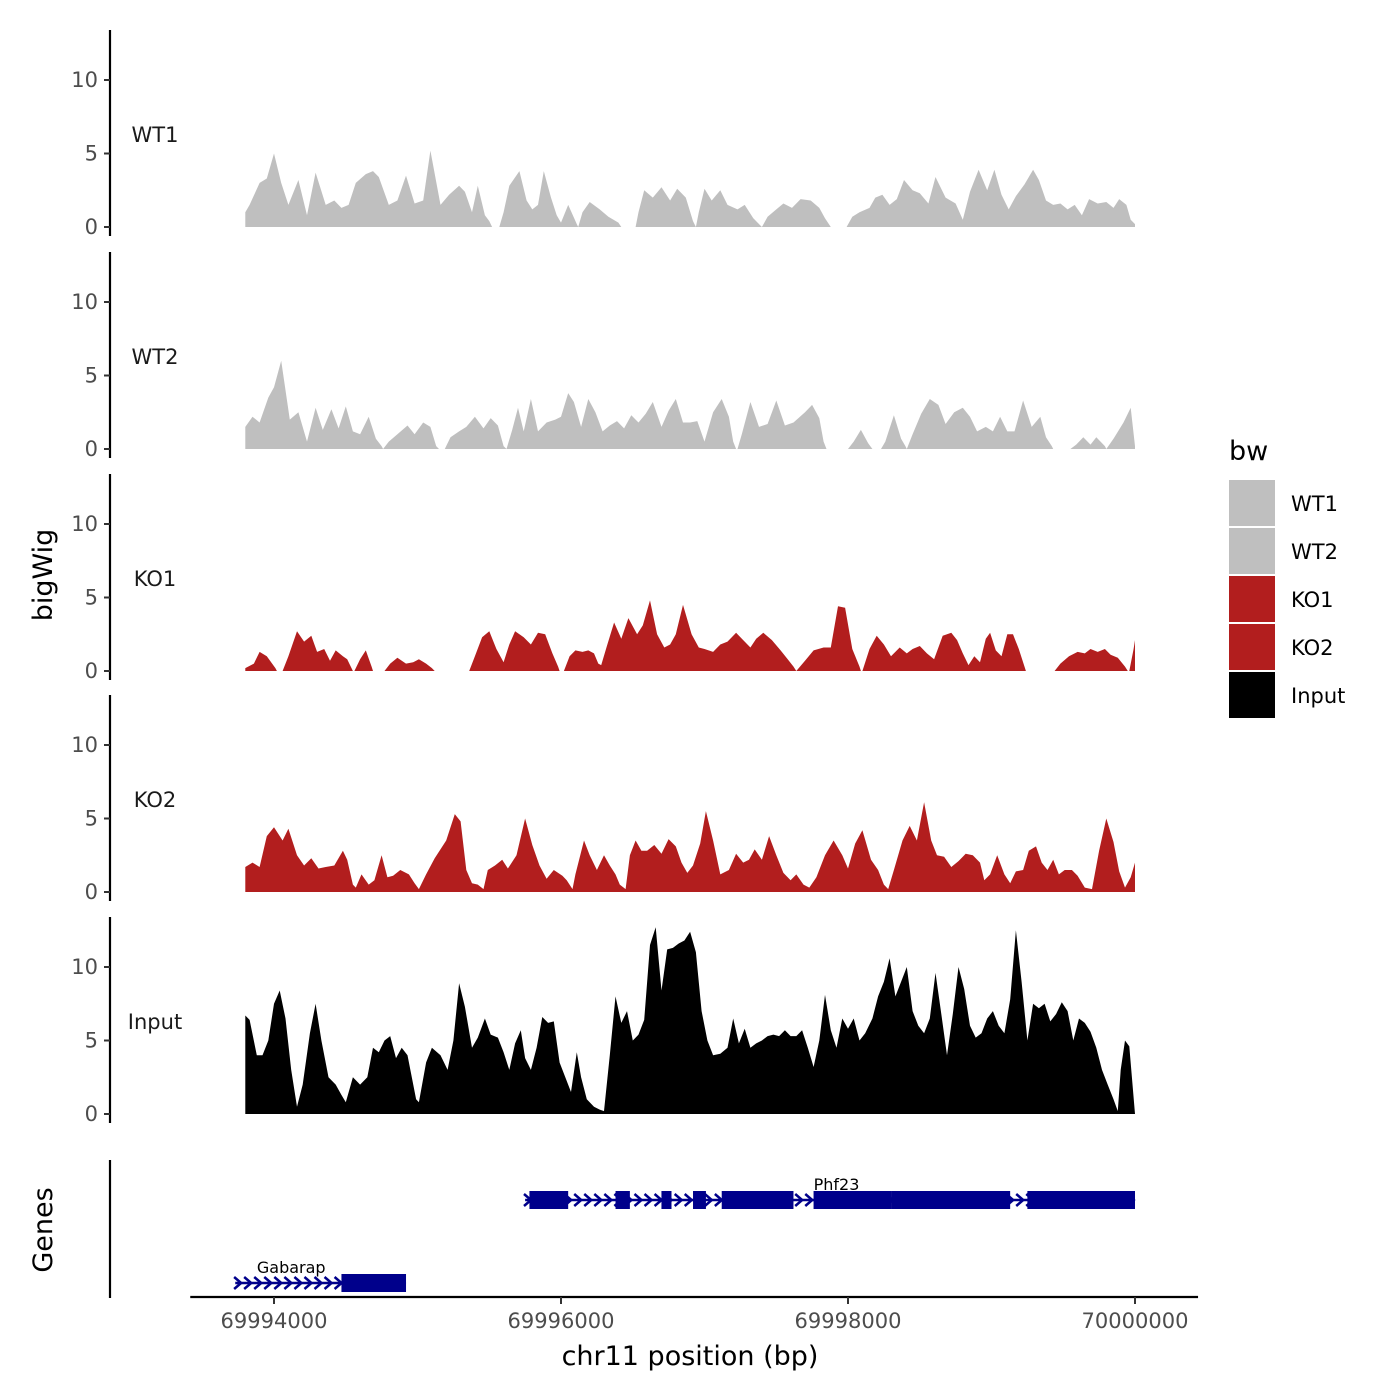  Describe the element at coordinates (1314, 504) in the screenshot. I see `legend-label-wt1: WT1` at that location.